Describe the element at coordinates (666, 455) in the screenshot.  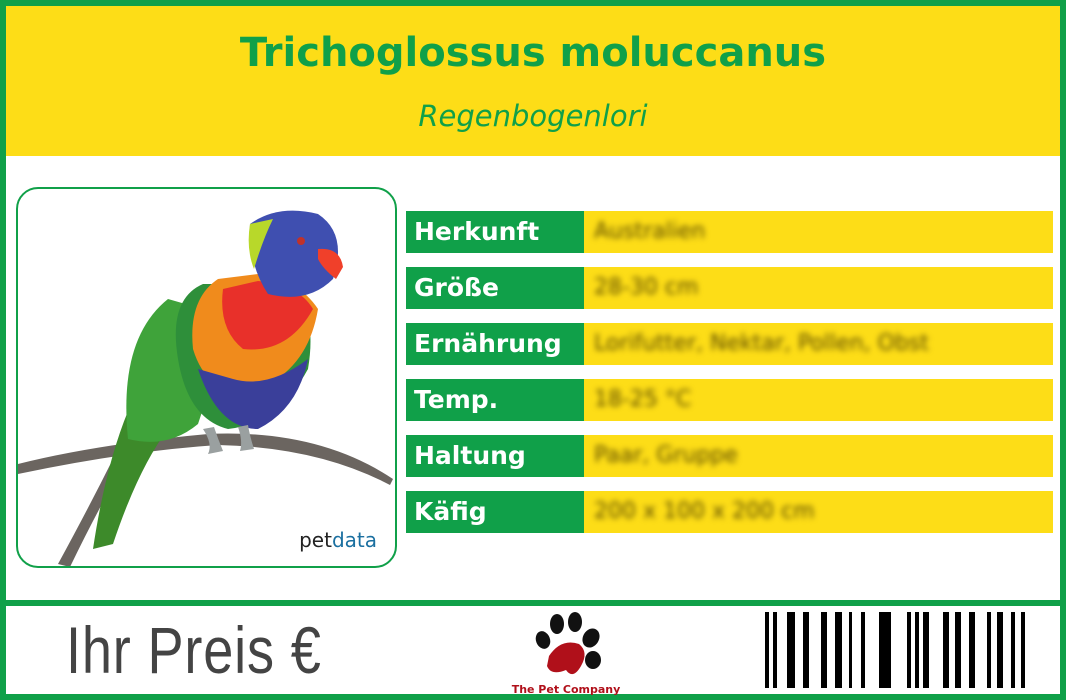
I see `attribute-value: Paar, Gruppe` at that location.